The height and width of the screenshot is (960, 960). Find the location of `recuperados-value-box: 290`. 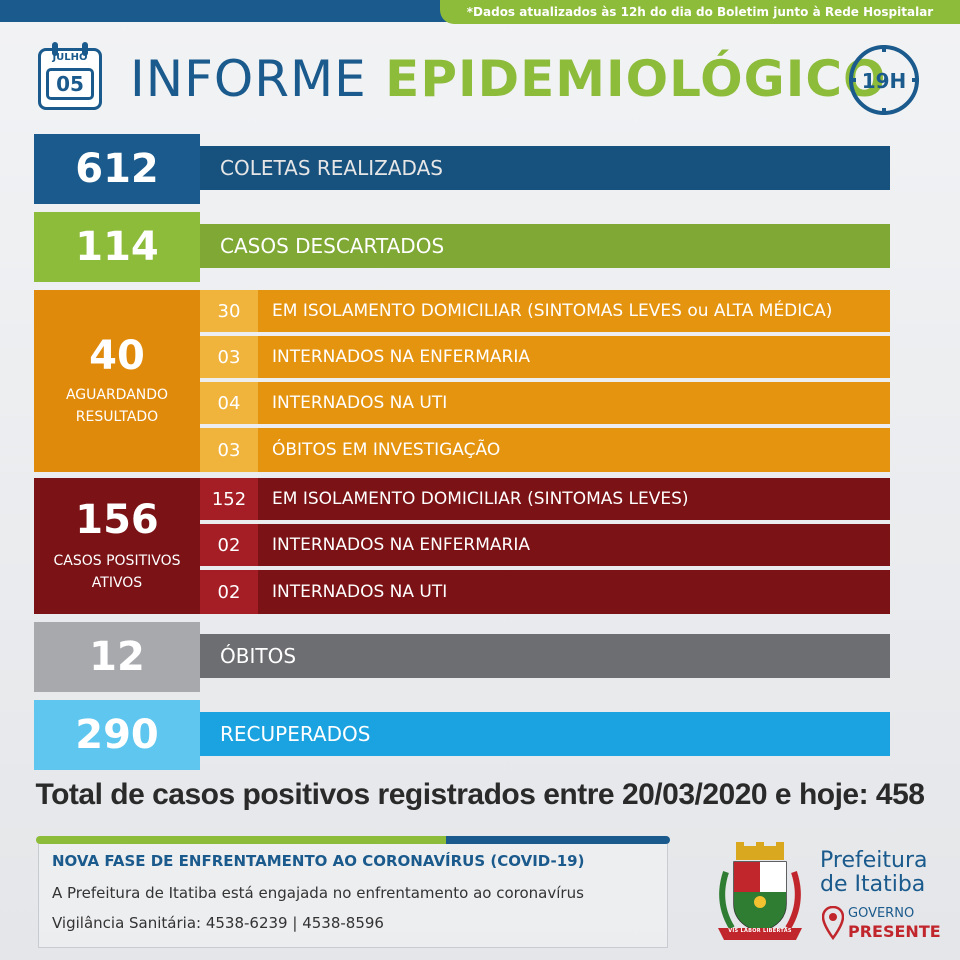

recuperados-value-box: 290 is located at coordinates (117, 735).